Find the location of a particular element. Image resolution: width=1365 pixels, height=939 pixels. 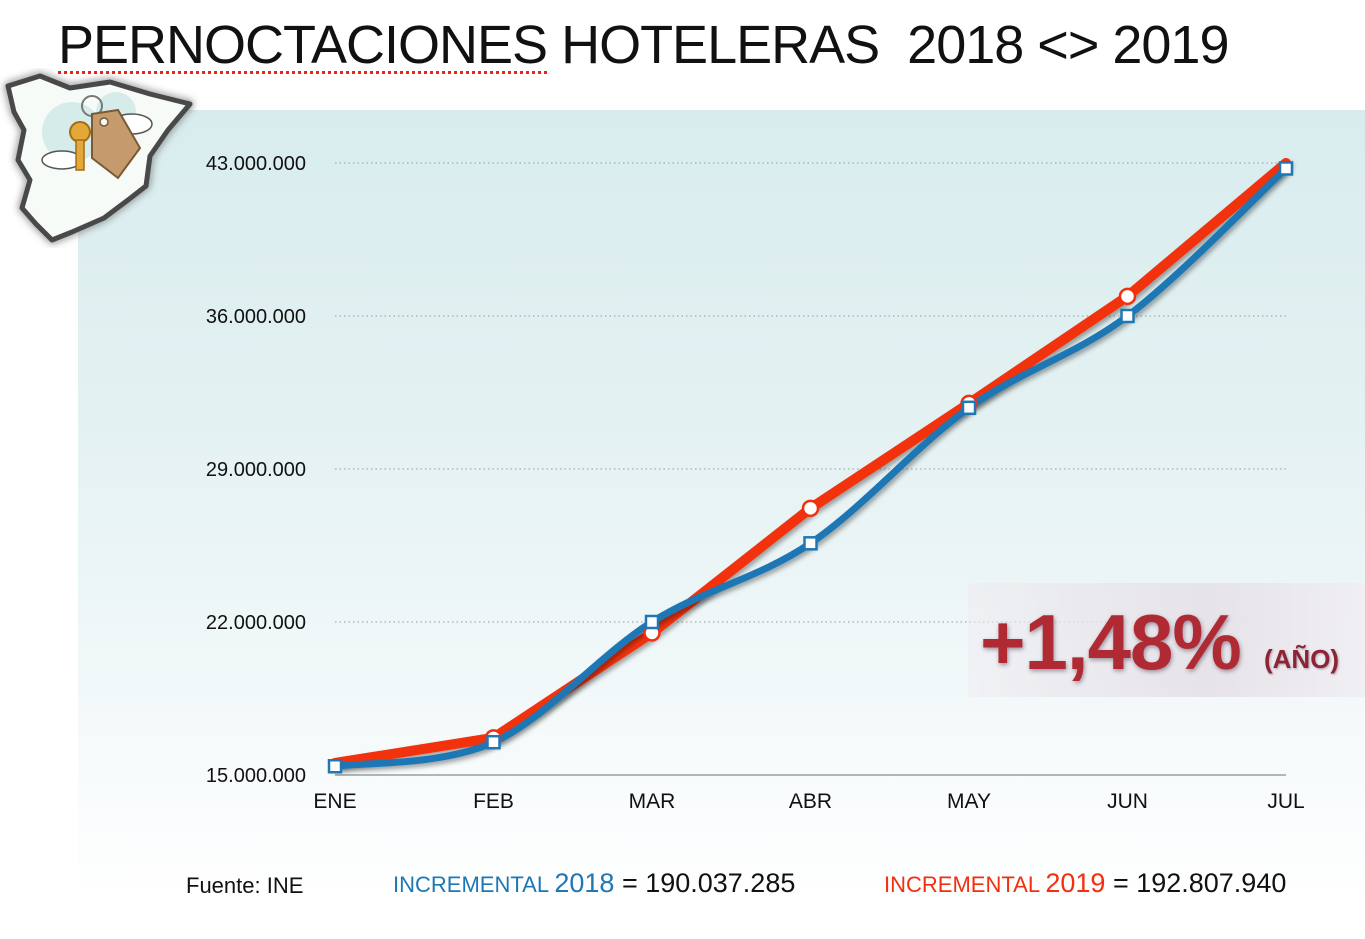

x-axis: ENE FEB MAR ABR MAY JUN JUL is located at coordinates (808, 801).